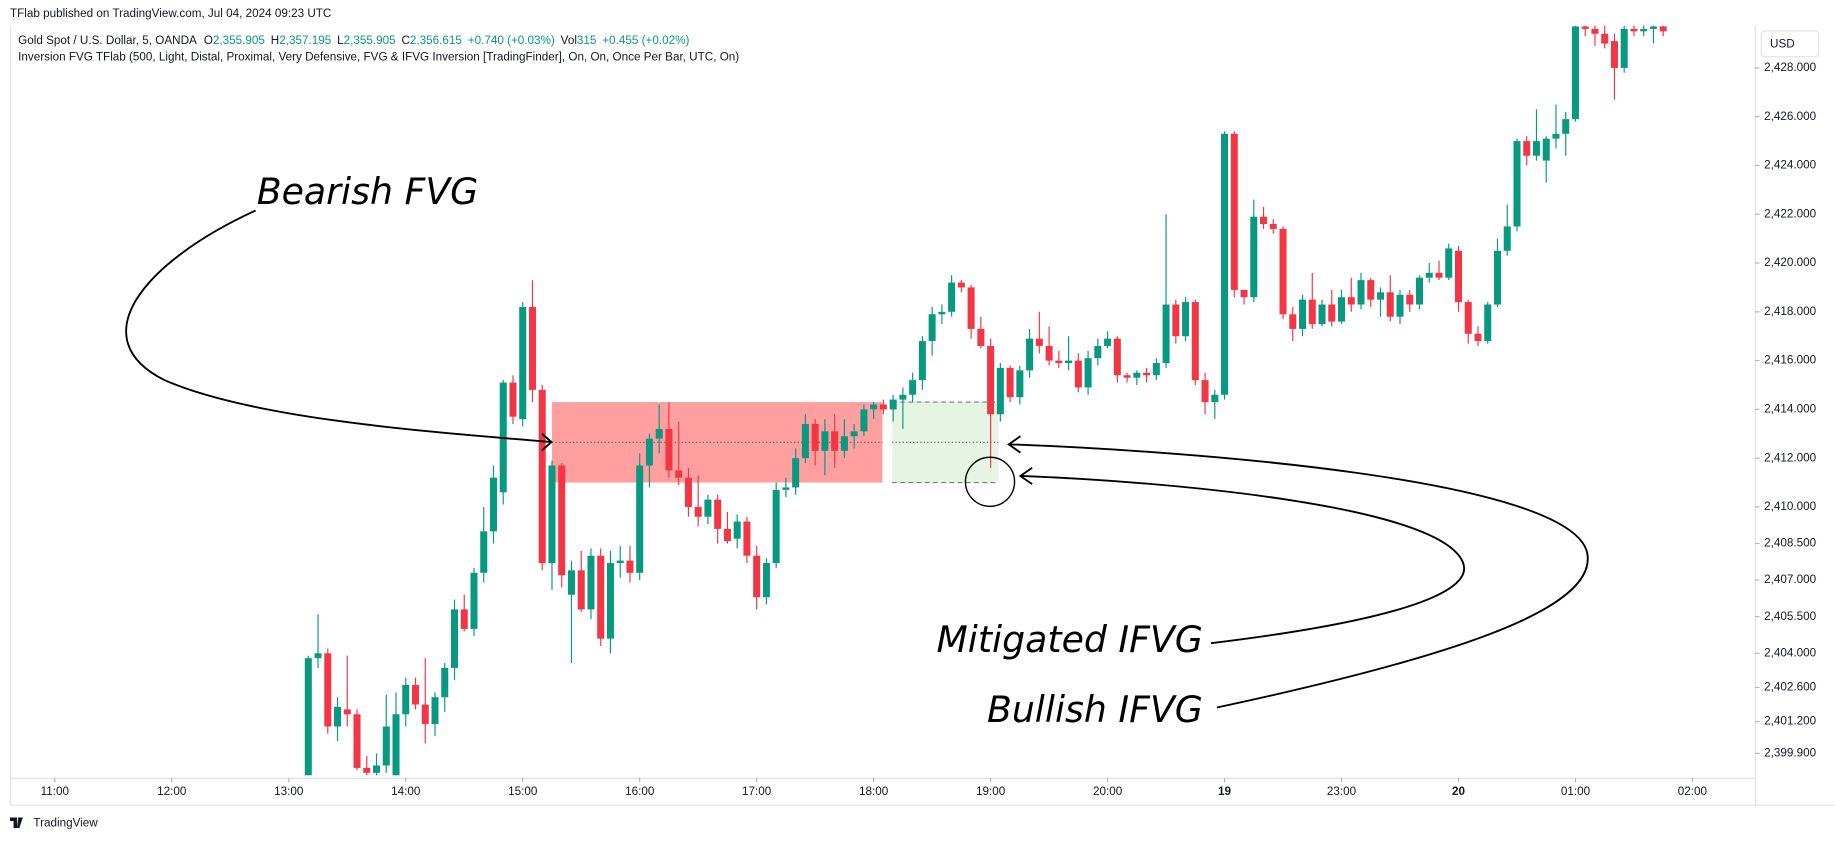  I want to click on ohlc-key: C, so click(405, 40).